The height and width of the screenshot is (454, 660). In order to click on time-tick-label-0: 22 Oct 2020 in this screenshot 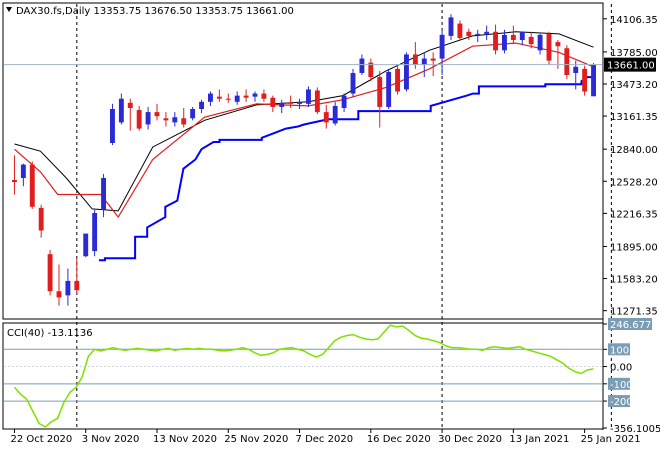, I will do `click(41, 439)`.